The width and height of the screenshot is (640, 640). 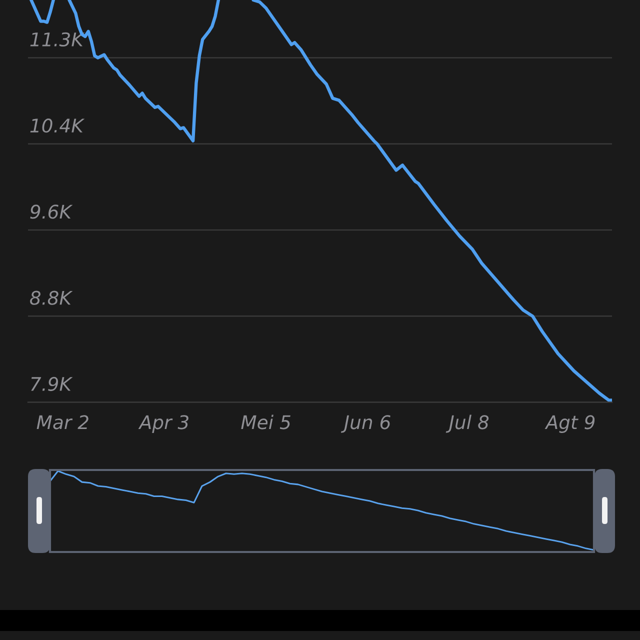 I want to click on x-tick-label: Jul 8, so click(x=467, y=423).